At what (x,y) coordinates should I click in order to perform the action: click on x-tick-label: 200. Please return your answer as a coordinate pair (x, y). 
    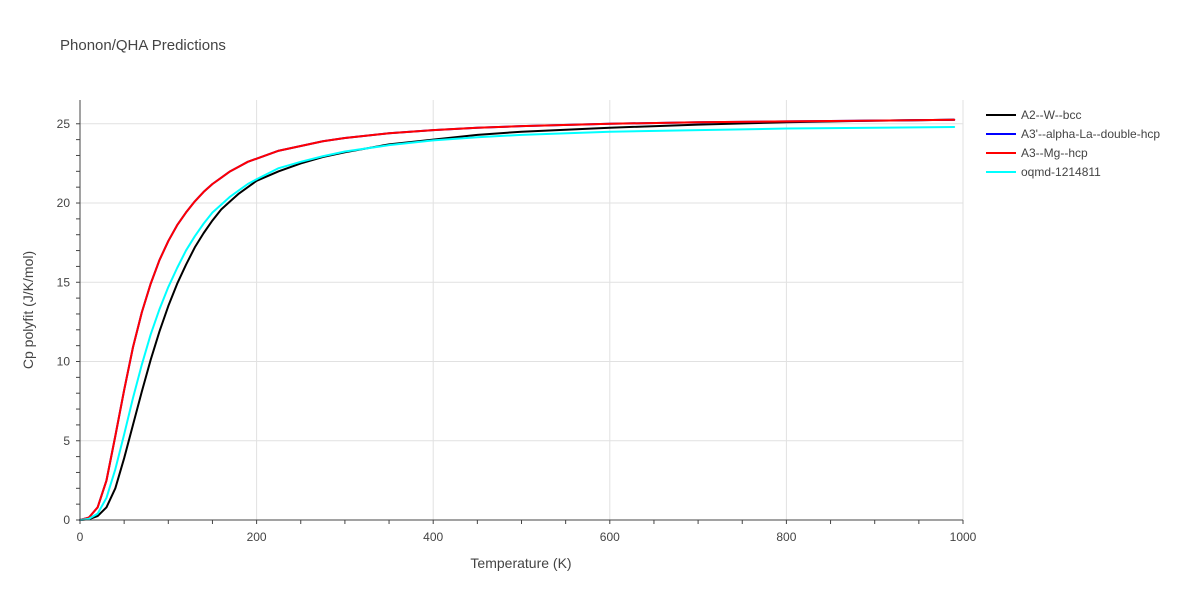
    Looking at the image, I should click on (257, 537).